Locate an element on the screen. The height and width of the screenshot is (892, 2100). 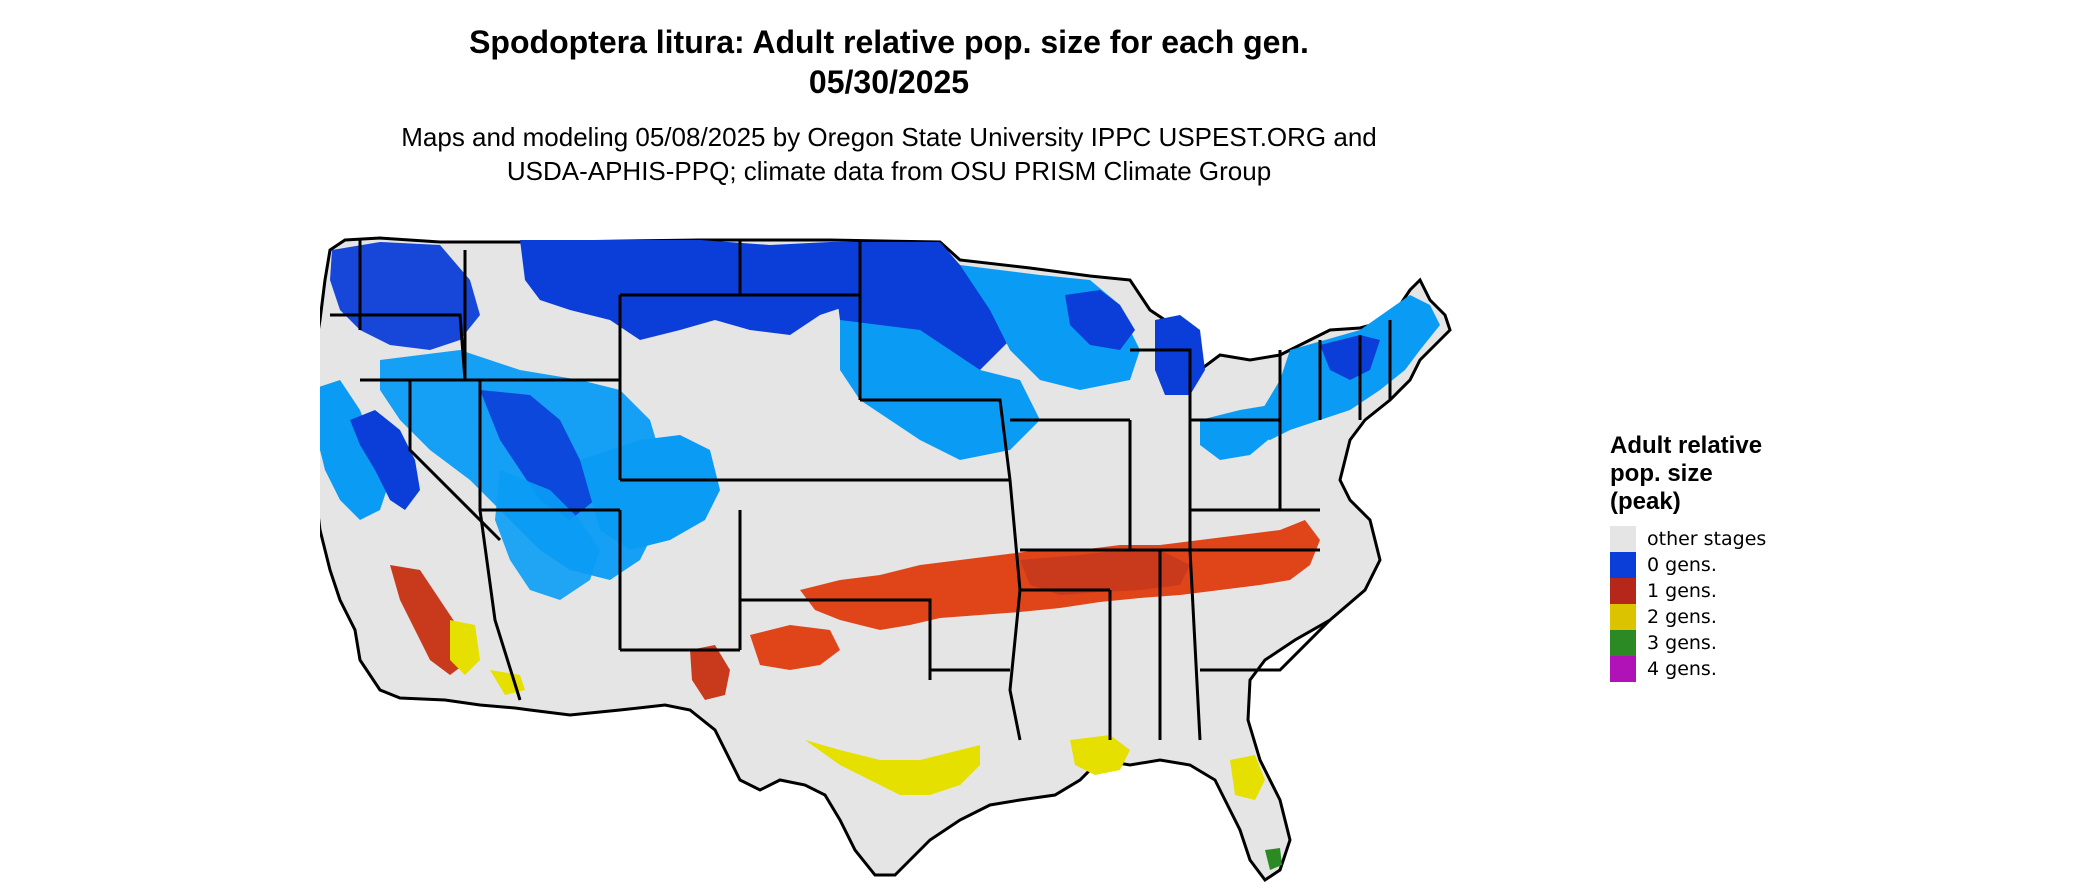
zone-1gens-texas-strip is located at coordinates (795, 647).